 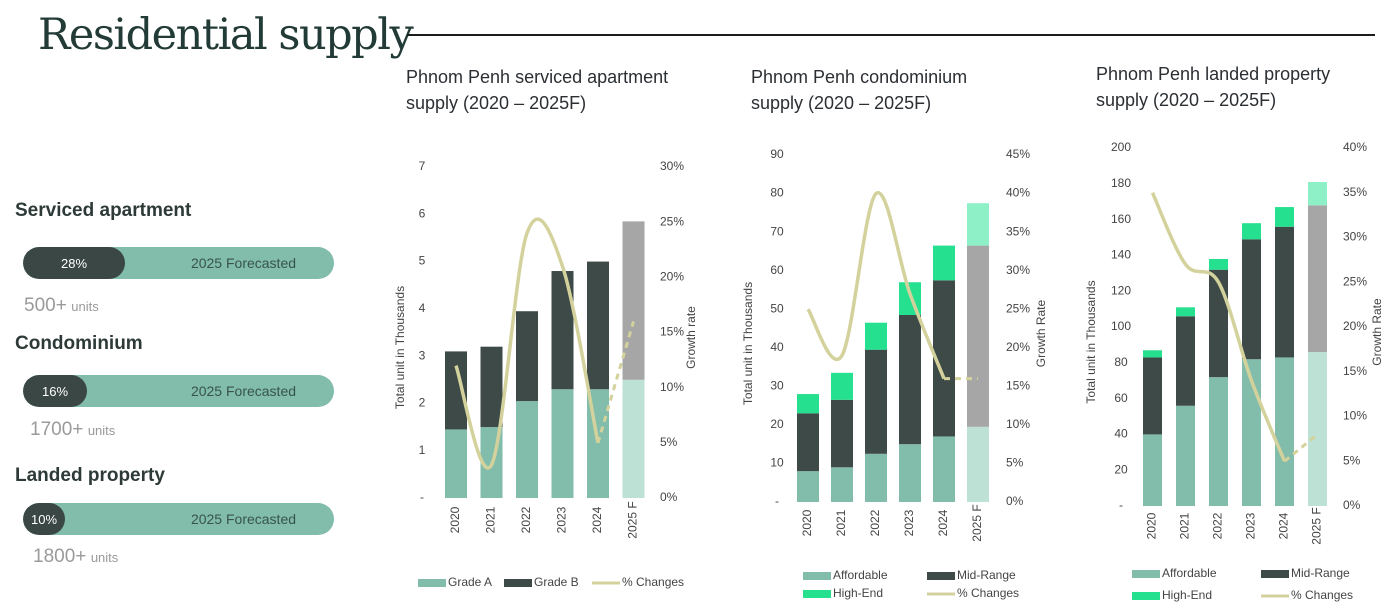 What do you see at coordinates (977, 522) in the screenshot?
I see `category-label: 2025 F` at bounding box center [977, 522].